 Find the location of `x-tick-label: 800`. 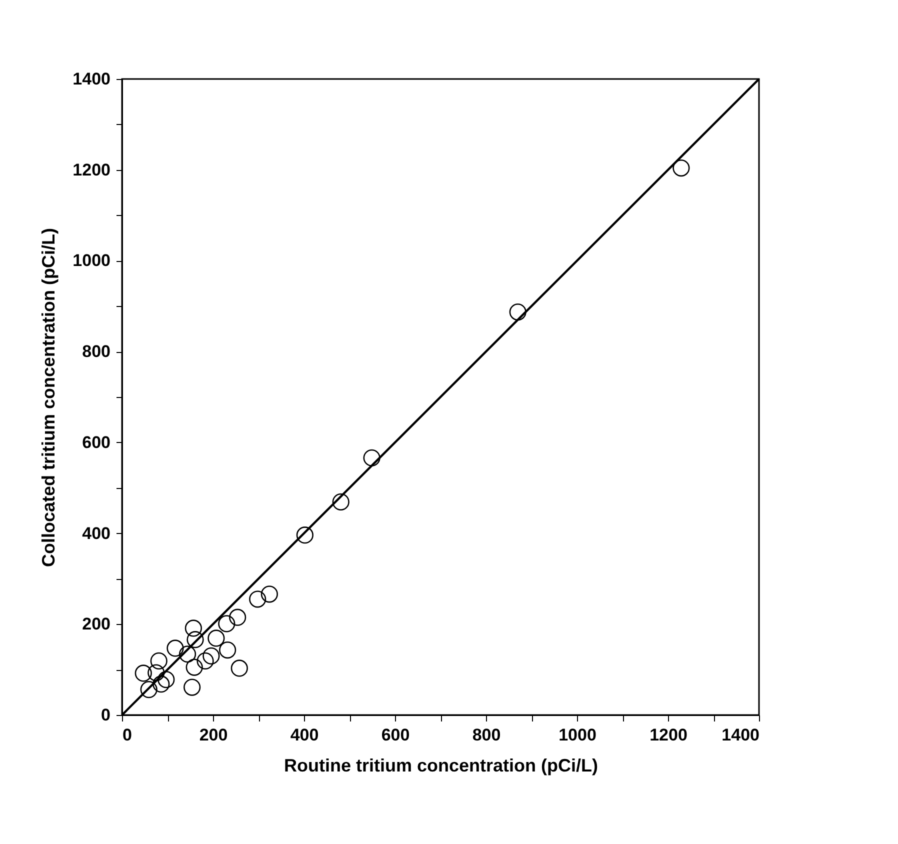

x-tick-label: 800 is located at coordinates (486, 735).